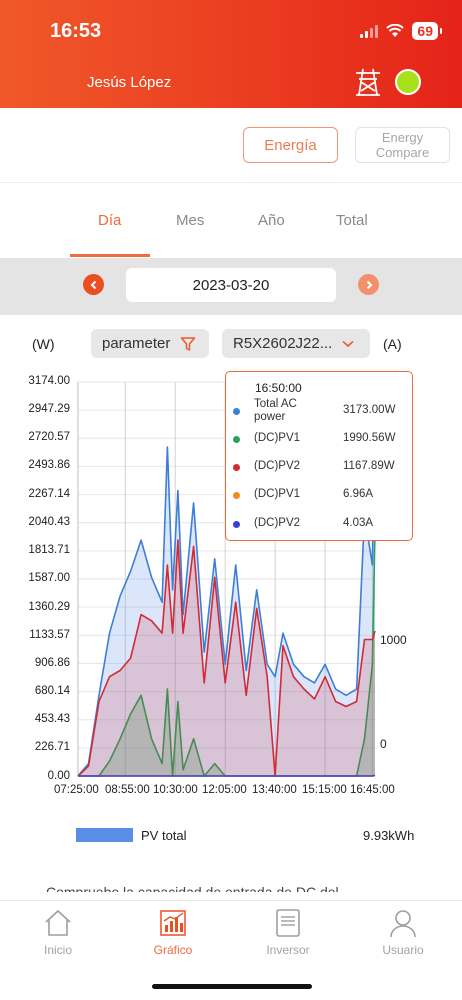 The image size is (462, 1000). I want to click on chevron-down-icon, so click(348, 343).